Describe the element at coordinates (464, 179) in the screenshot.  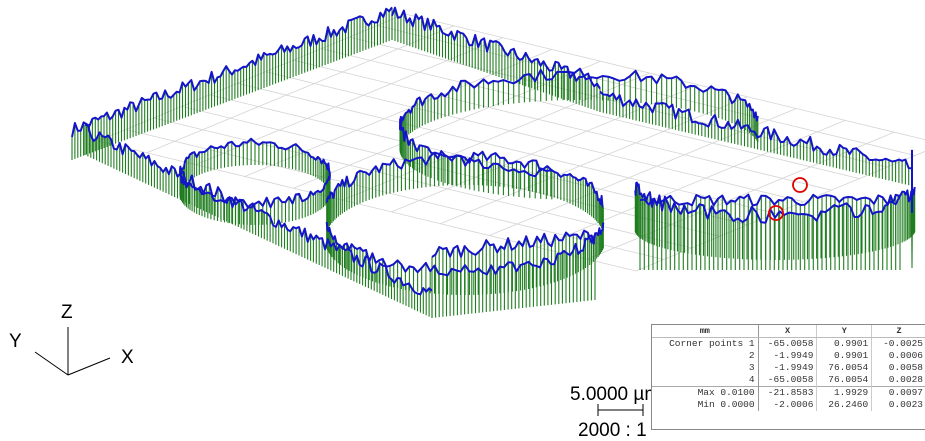
I see `large-pocket-back-profile` at that location.